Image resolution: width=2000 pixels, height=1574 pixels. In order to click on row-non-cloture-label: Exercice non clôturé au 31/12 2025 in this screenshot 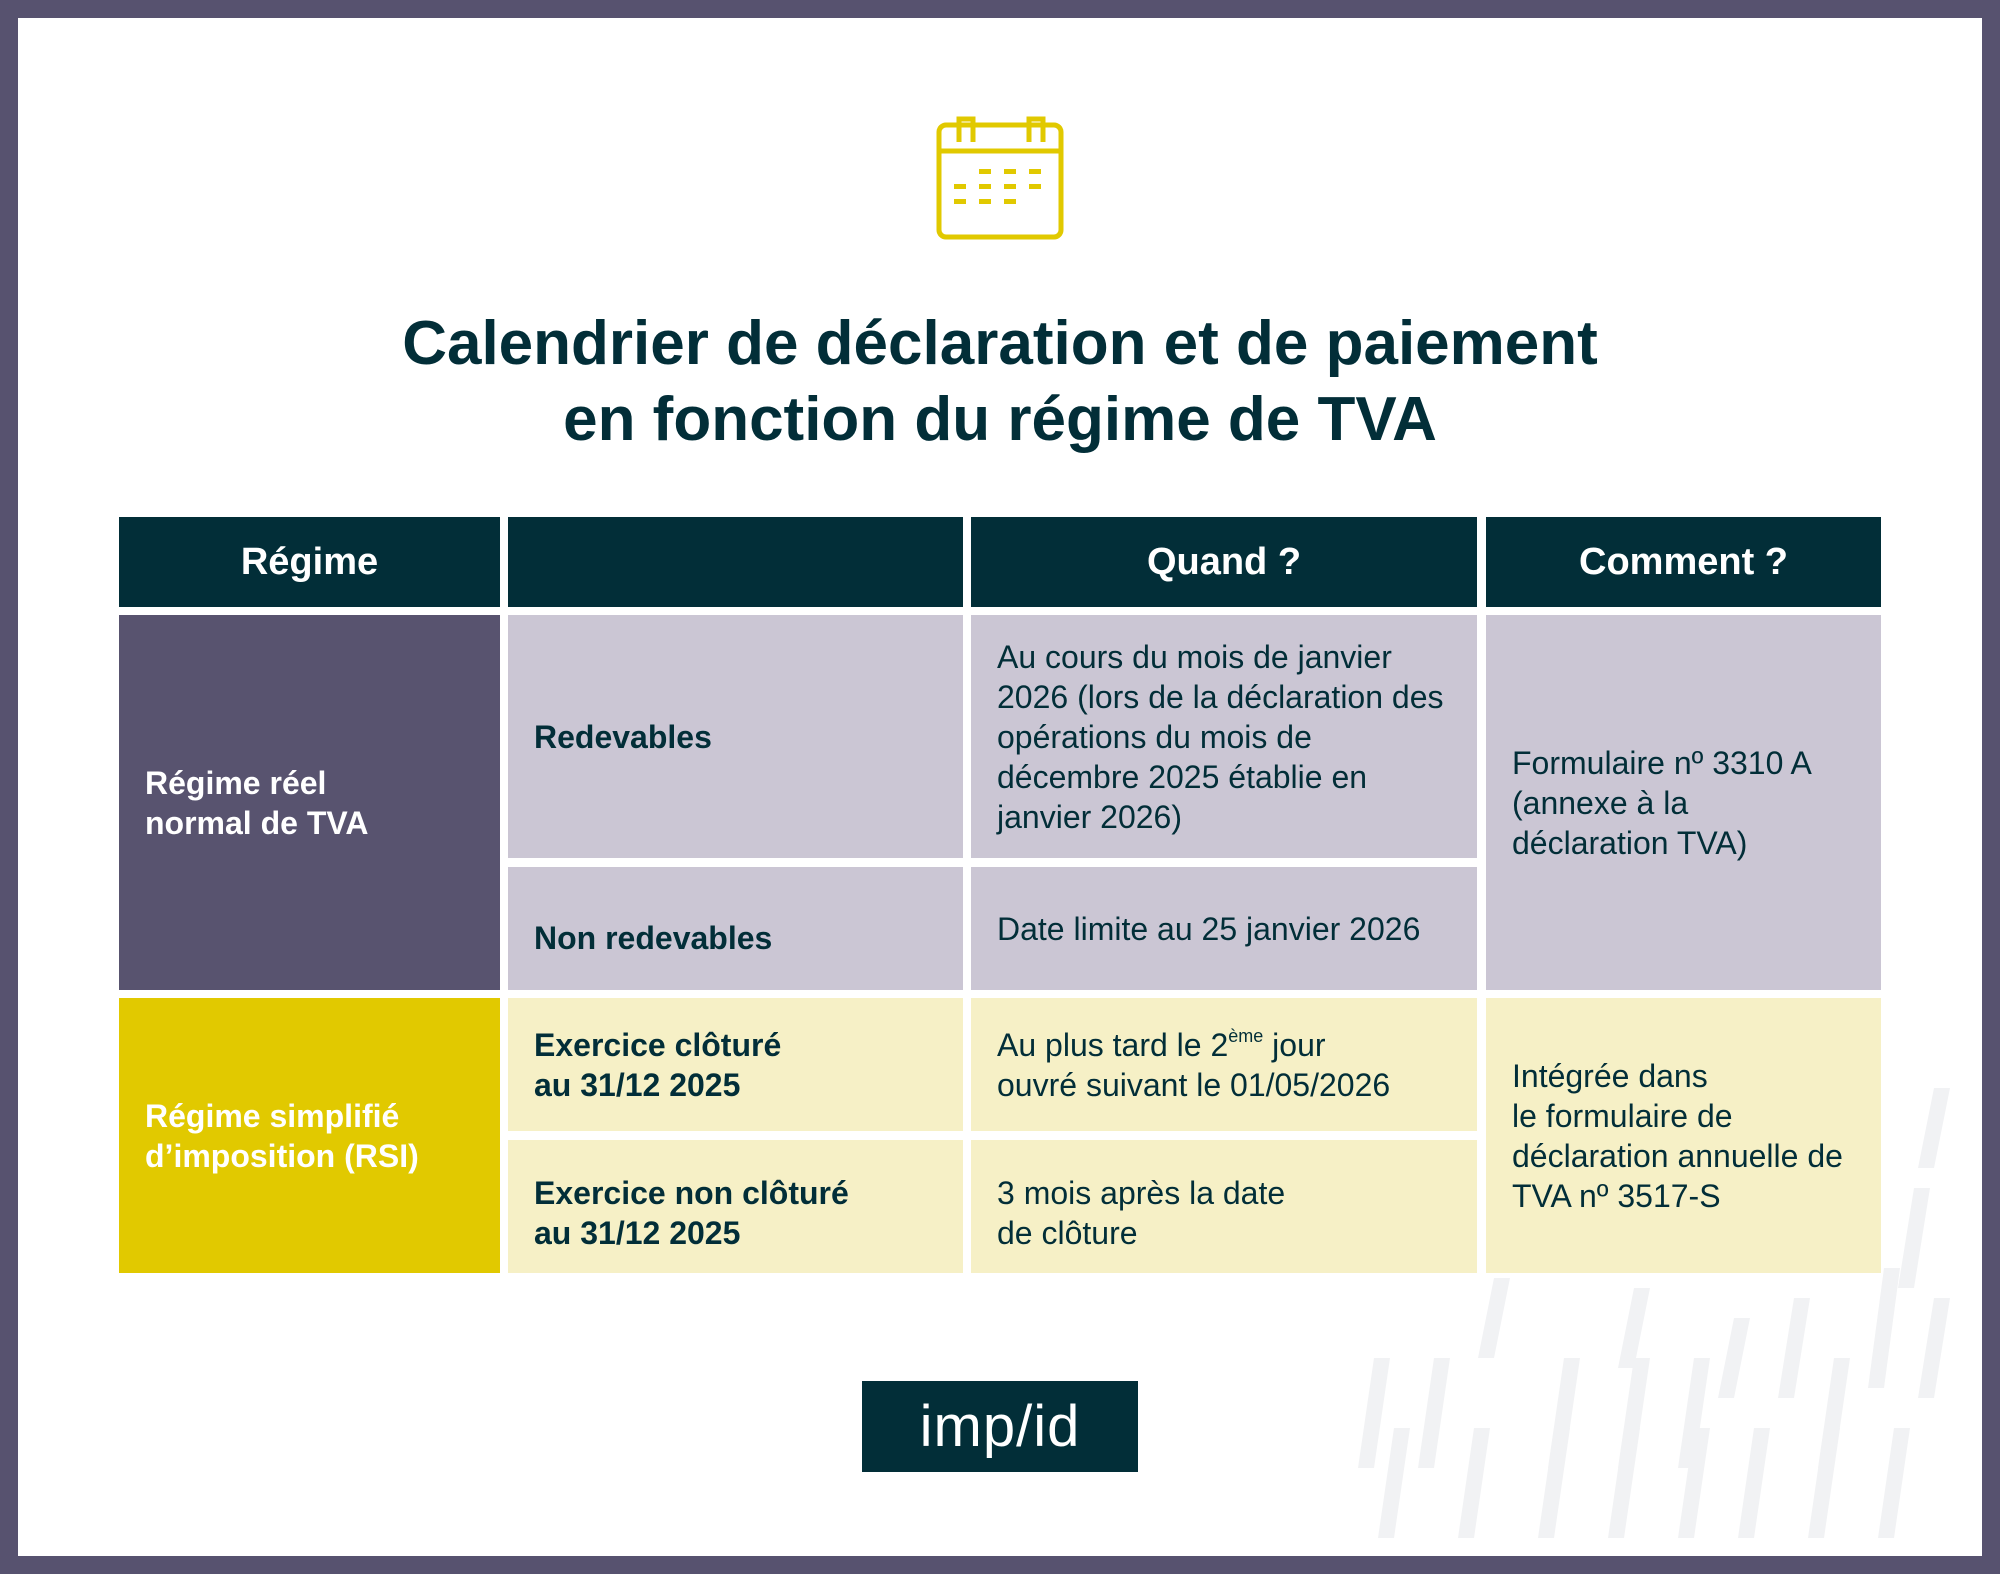, I will do `click(735, 1206)`.